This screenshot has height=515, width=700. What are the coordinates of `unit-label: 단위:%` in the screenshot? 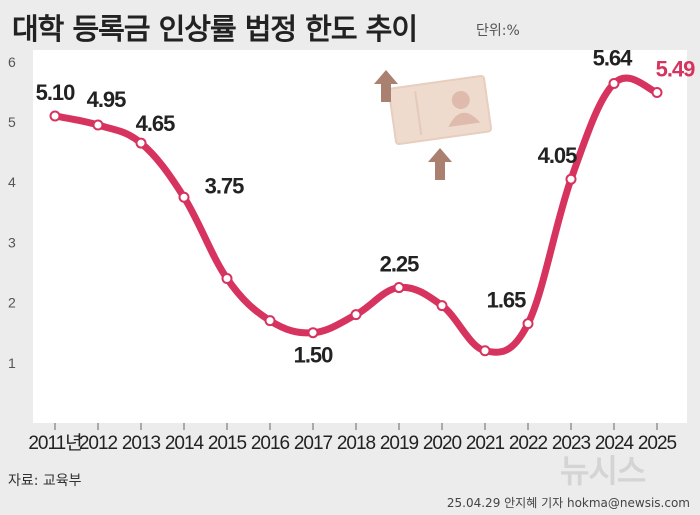 It's located at (498, 31).